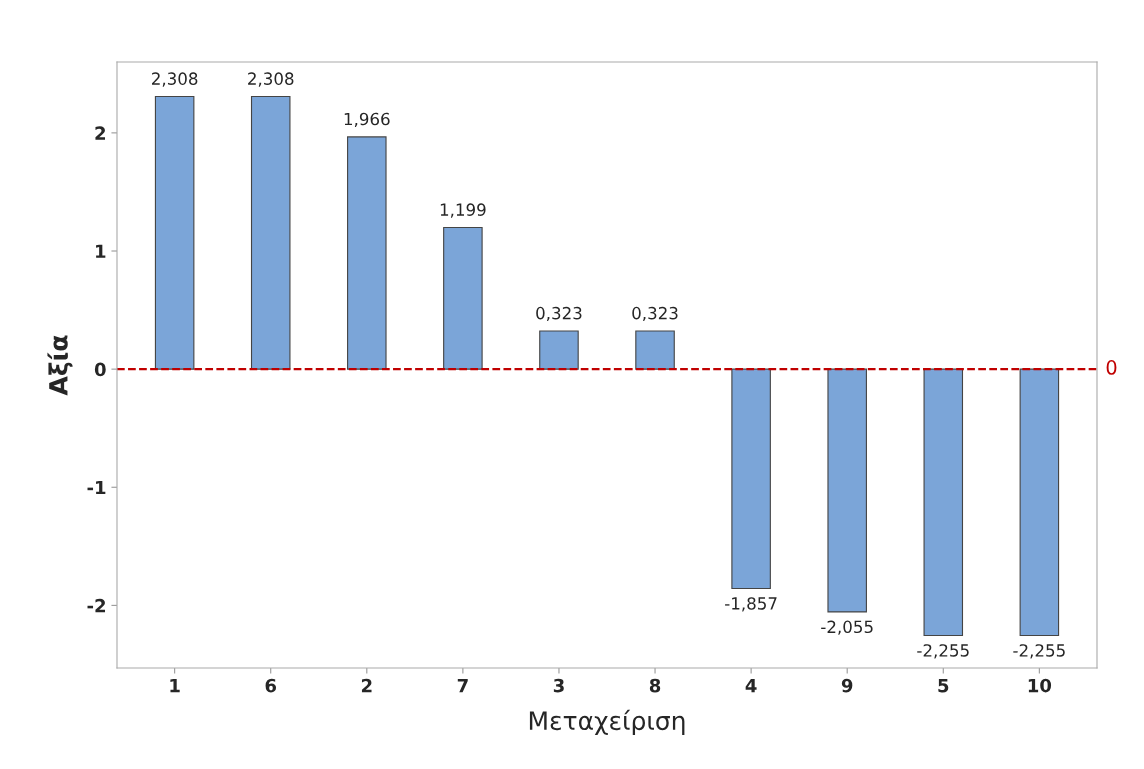 The height and width of the screenshot is (769, 1144). What do you see at coordinates (847, 685) in the screenshot?
I see `x-tick-label: 9` at bounding box center [847, 685].